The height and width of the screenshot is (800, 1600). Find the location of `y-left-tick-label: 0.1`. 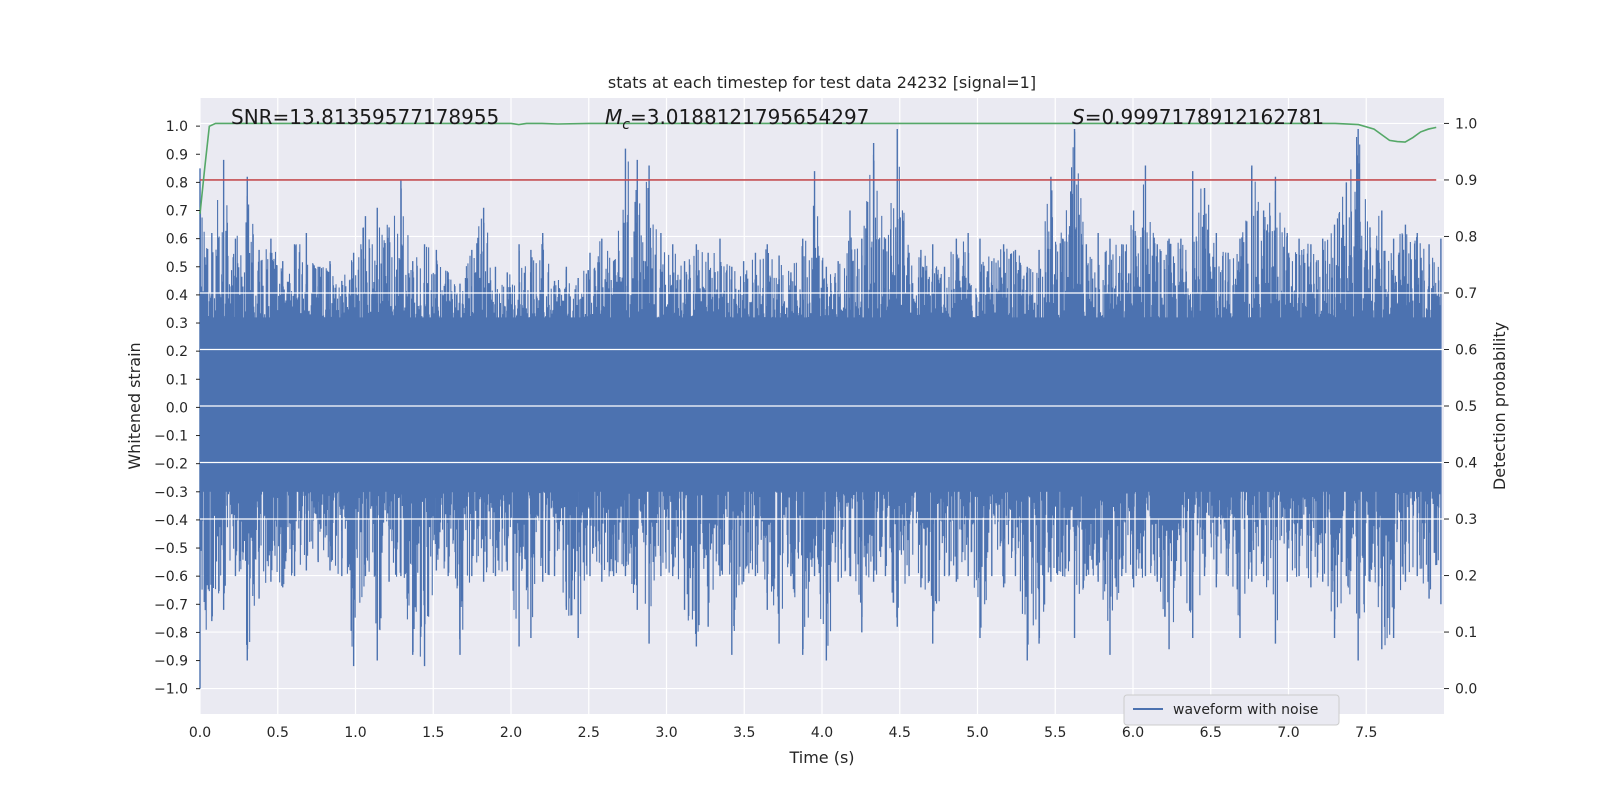

y-left-tick-label: 0.1 is located at coordinates (177, 380).